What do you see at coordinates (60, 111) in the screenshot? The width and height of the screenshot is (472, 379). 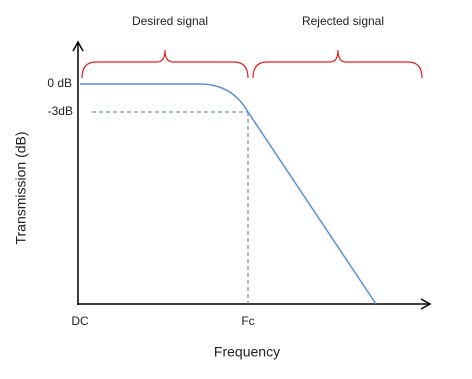 I see `y-label: -3dB` at bounding box center [60, 111].